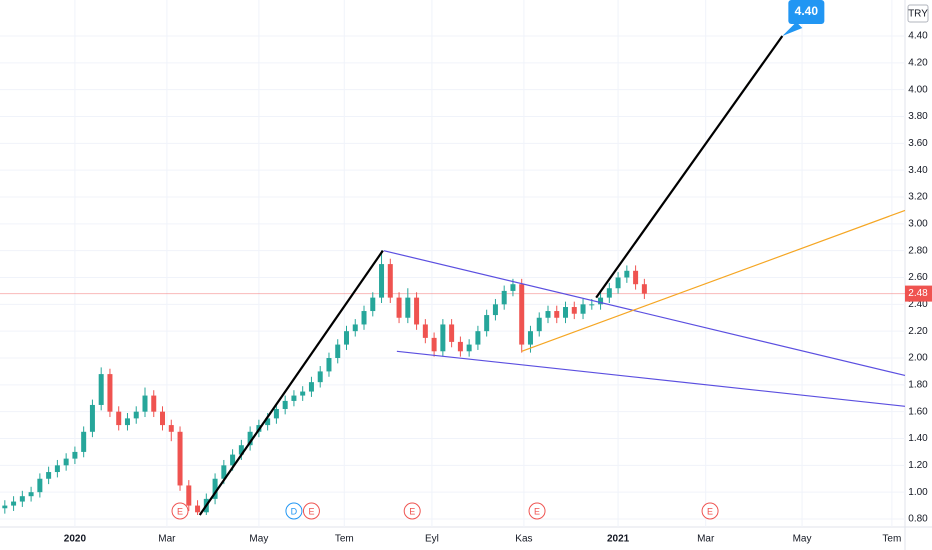  Describe the element at coordinates (918, 304) in the screenshot. I see `y-tick-label: 2.40` at that location.